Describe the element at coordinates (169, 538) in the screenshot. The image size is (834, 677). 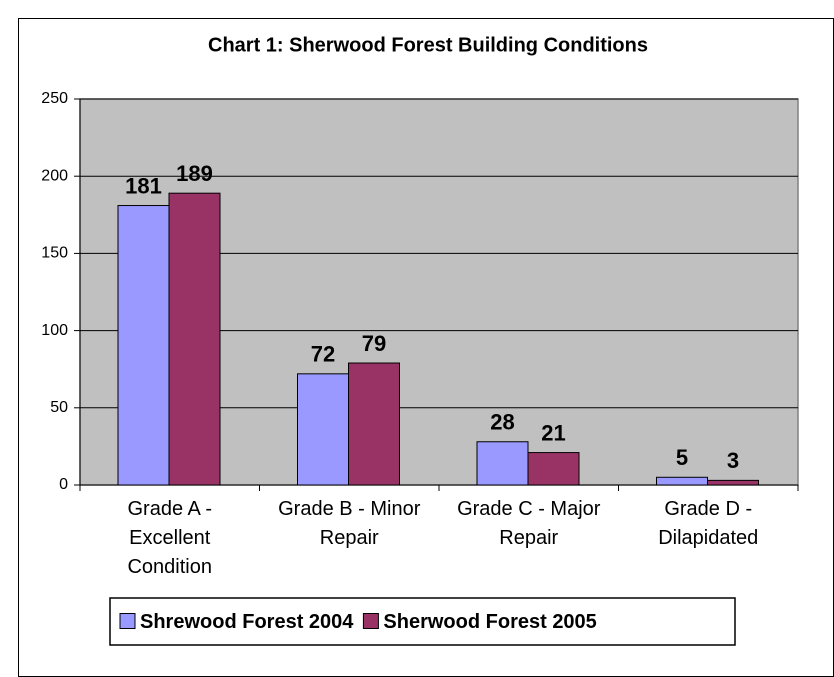
I see `x-tick-label: Grade A - Excellent Condition` at that location.